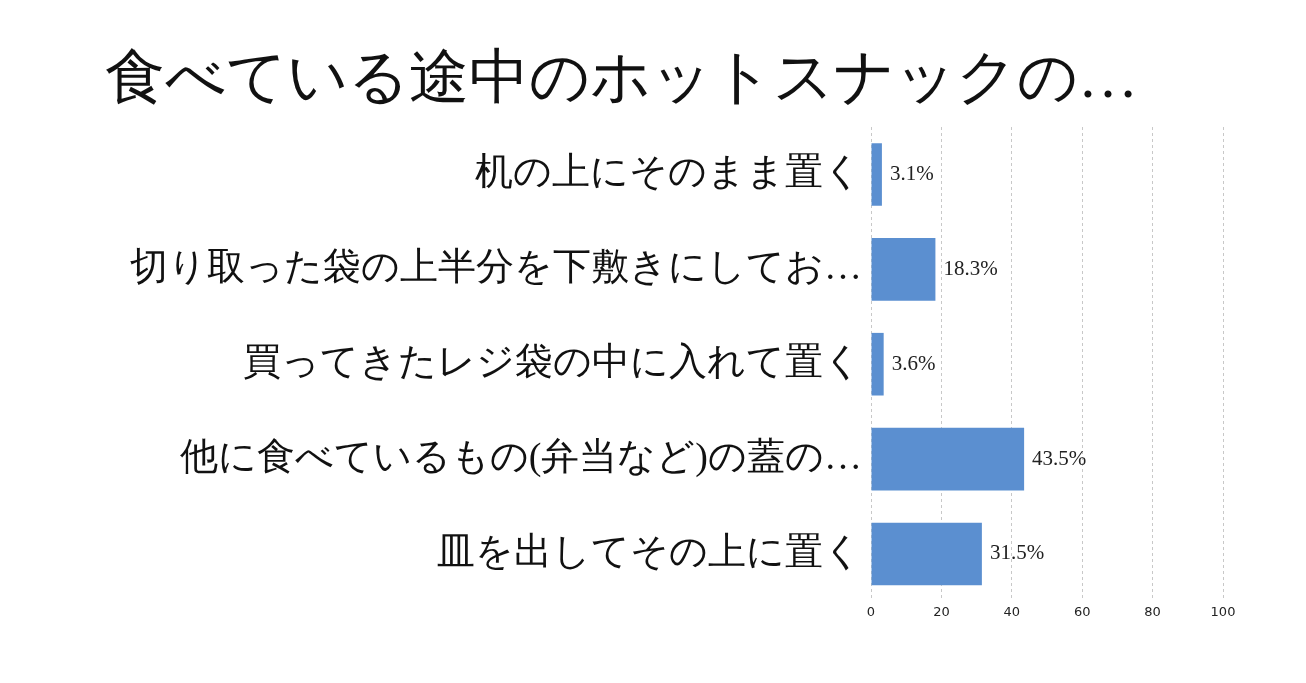  What do you see at coordinates (668, 171) in the screenshot?
I see `y-tick-label: 机の上にそのまま置く` at bounding box center [668, 171].